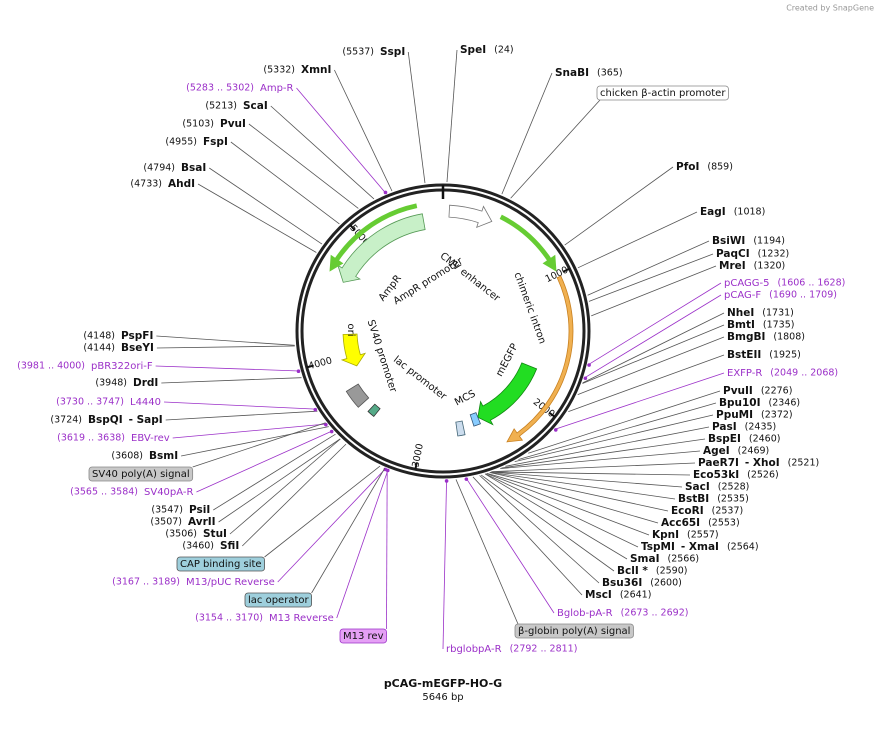  I want to click on label-location: (4794), so click(159, 168).